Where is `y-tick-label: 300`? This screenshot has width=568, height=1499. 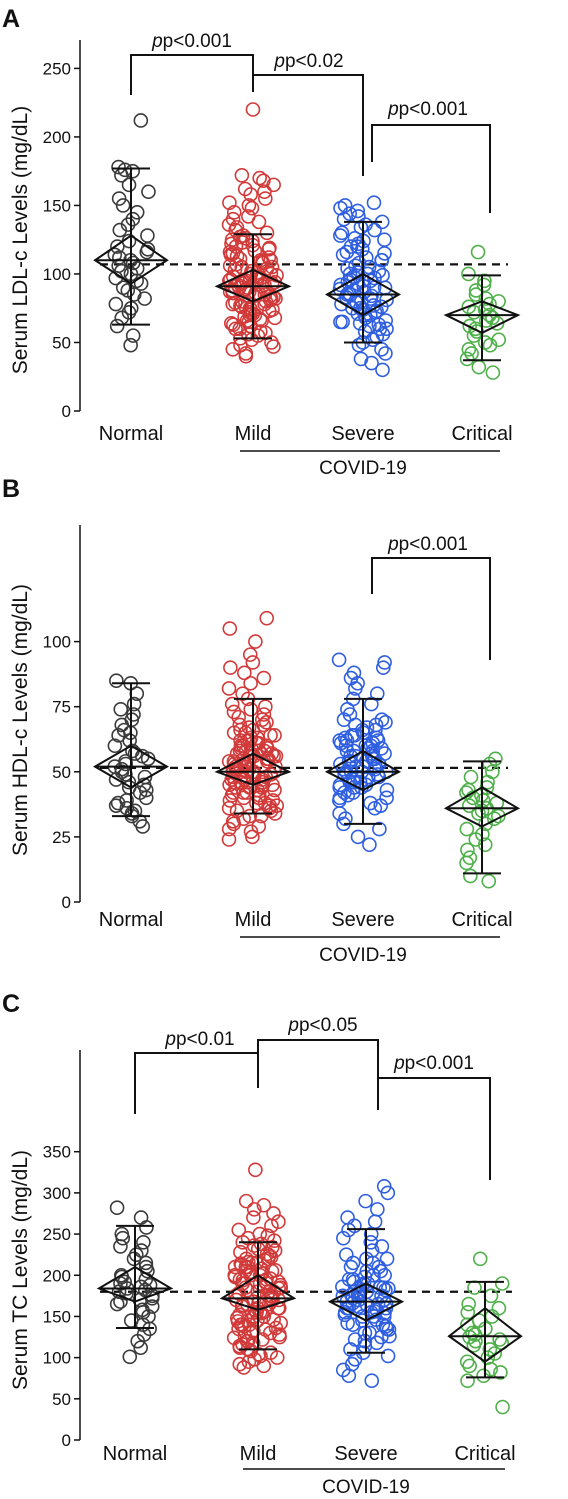 y-tick-label: 300 is located at coordinates (57, 1193).